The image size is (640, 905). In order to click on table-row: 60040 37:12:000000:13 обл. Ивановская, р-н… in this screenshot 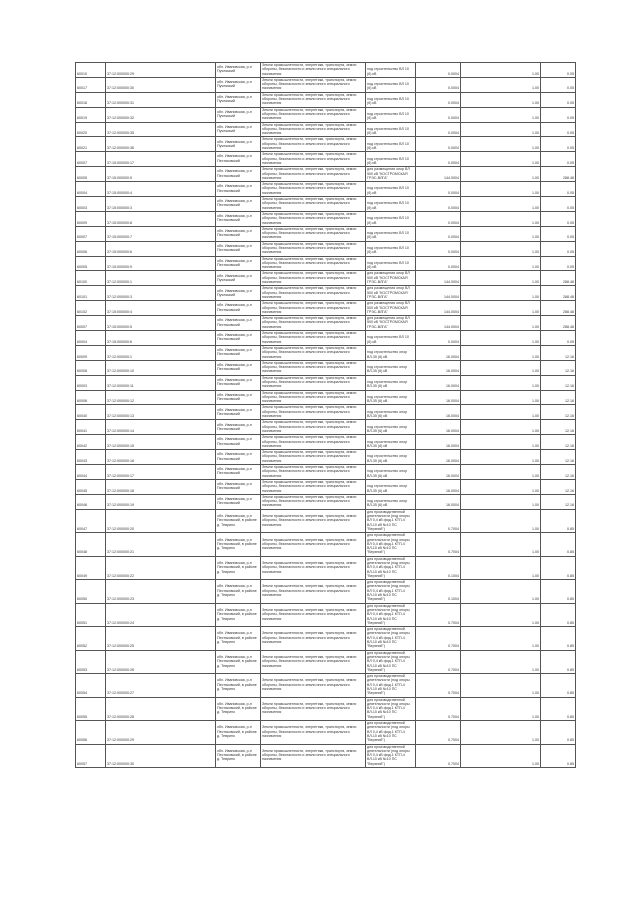, I will do `click(325, 412)`.